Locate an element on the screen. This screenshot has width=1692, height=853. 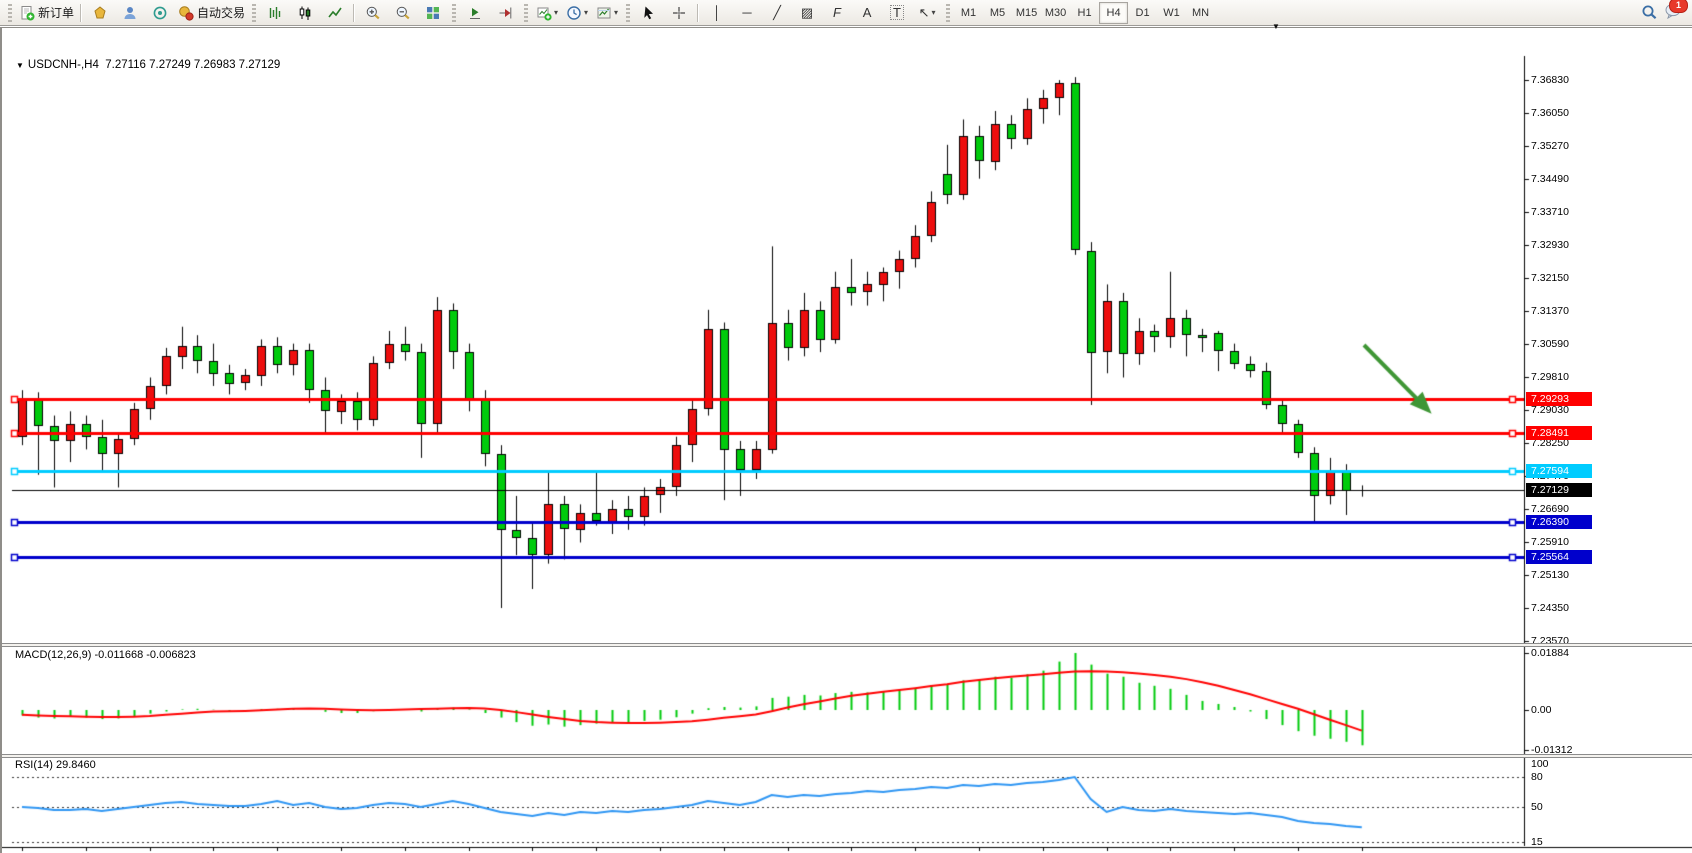
zoom-out-icon is located at coordinates (403, 12).